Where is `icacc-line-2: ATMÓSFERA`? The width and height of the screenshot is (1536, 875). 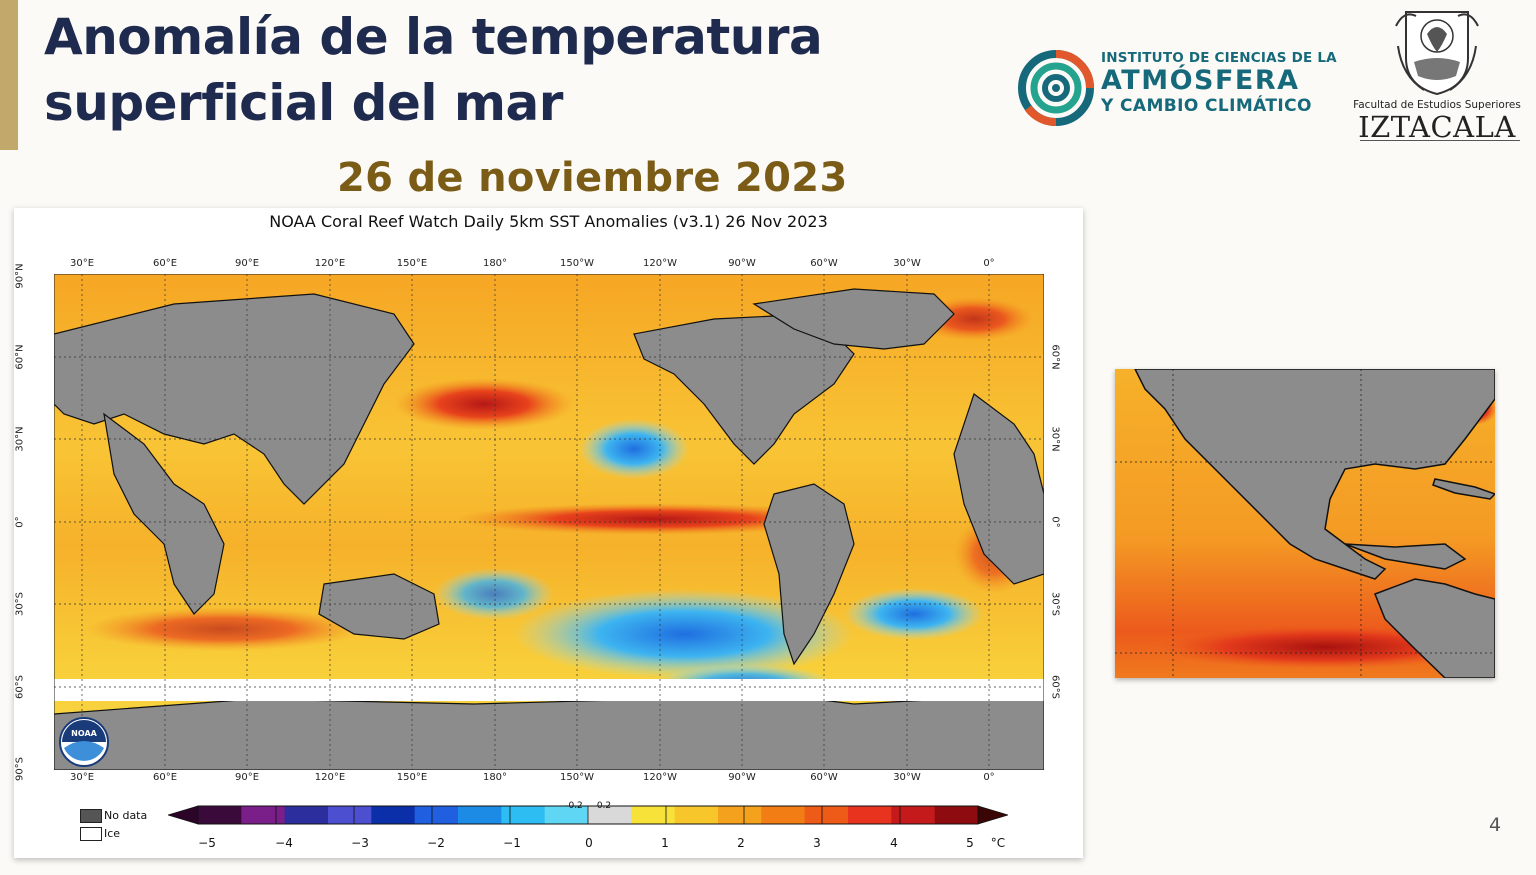
icacc-line-2: ATMÓSFERA is located at coordinates (1200, 80).